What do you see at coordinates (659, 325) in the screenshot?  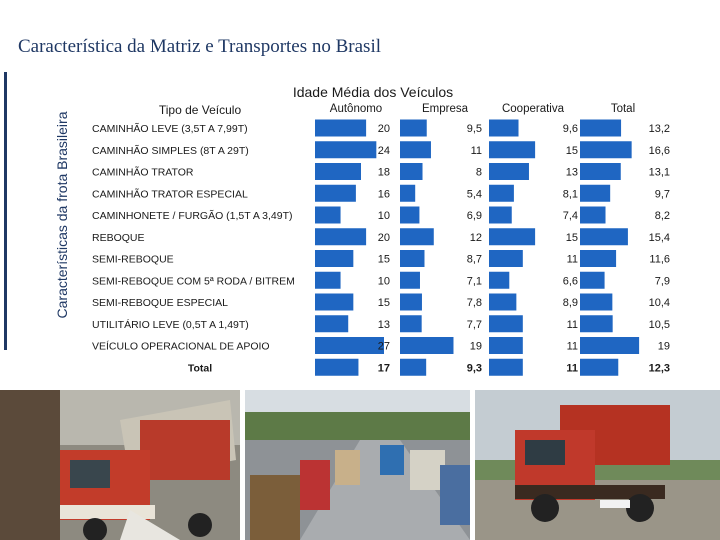 I see `data-label: 10,5` at bounding box center [659, 325].